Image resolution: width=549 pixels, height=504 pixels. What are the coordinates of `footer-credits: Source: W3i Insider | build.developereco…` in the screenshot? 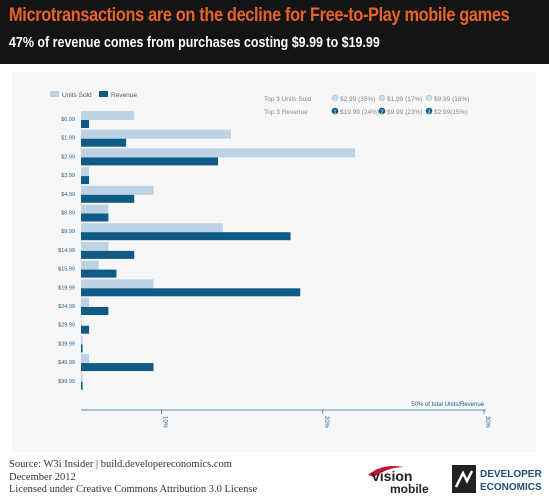 It's located at (133, 478).